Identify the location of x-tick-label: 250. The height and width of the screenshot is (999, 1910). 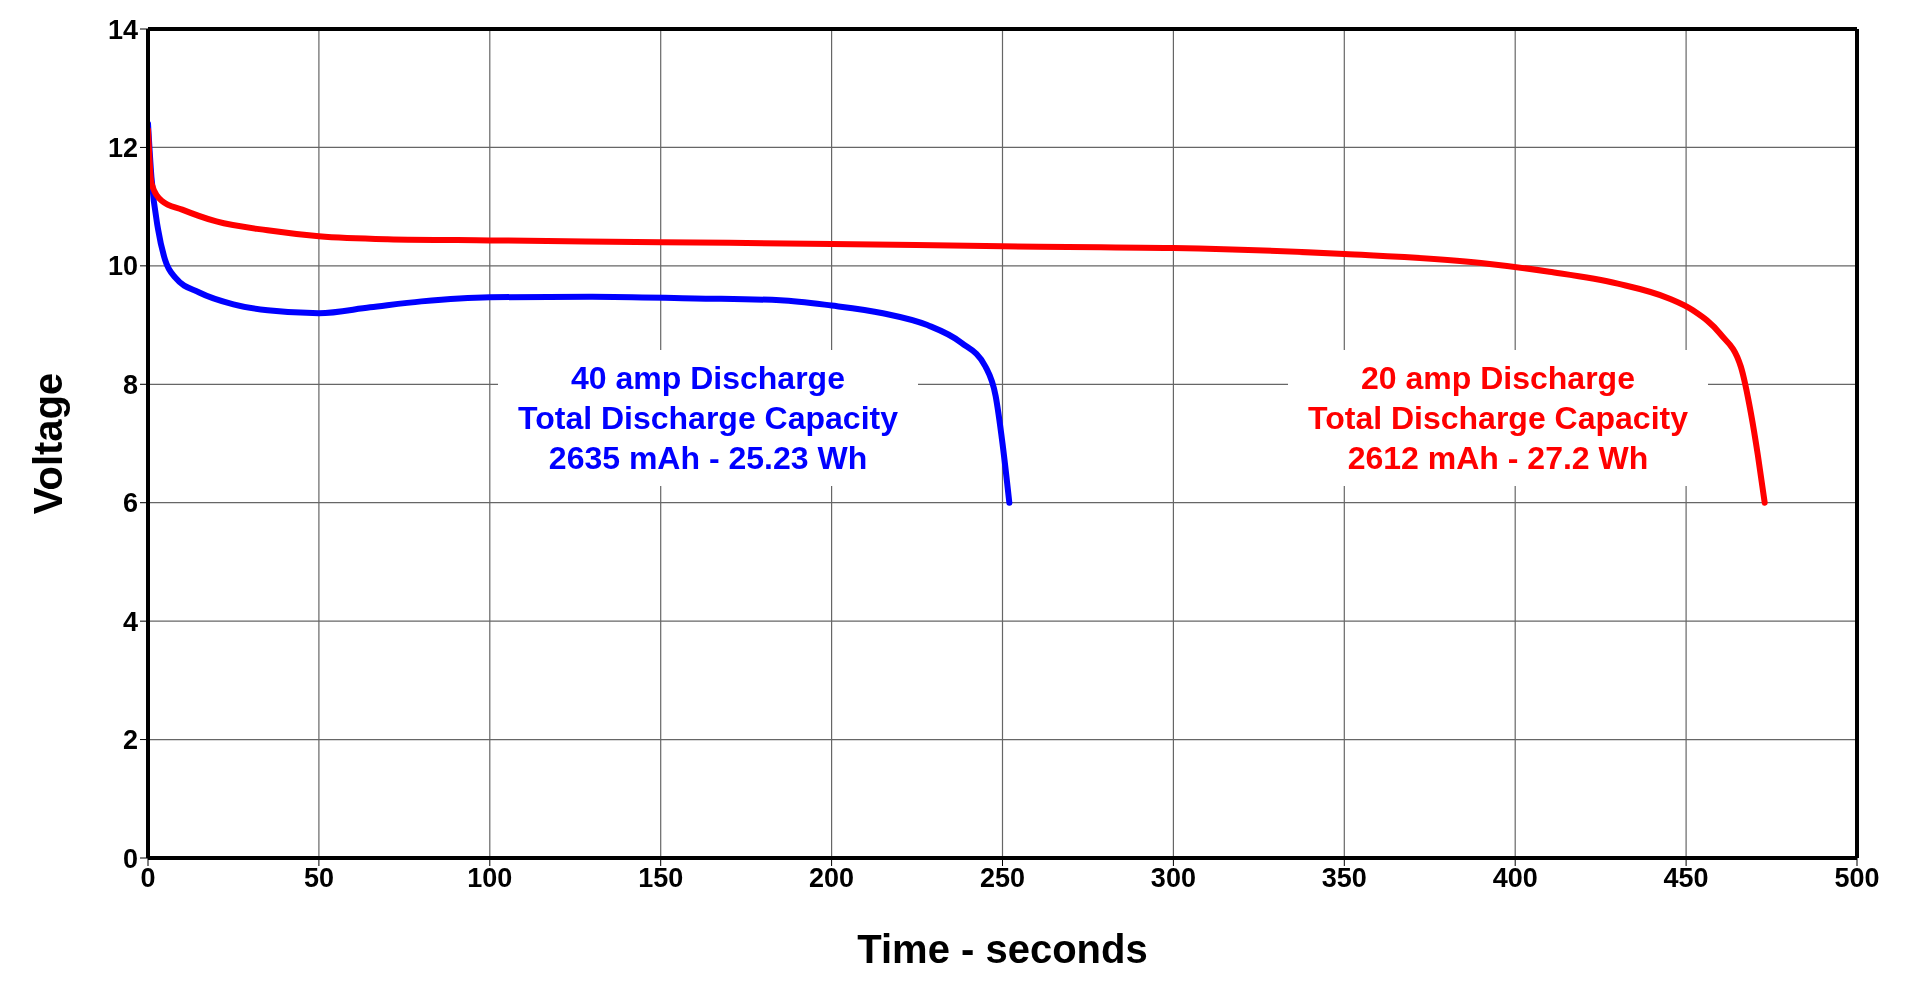
(1002, 878).